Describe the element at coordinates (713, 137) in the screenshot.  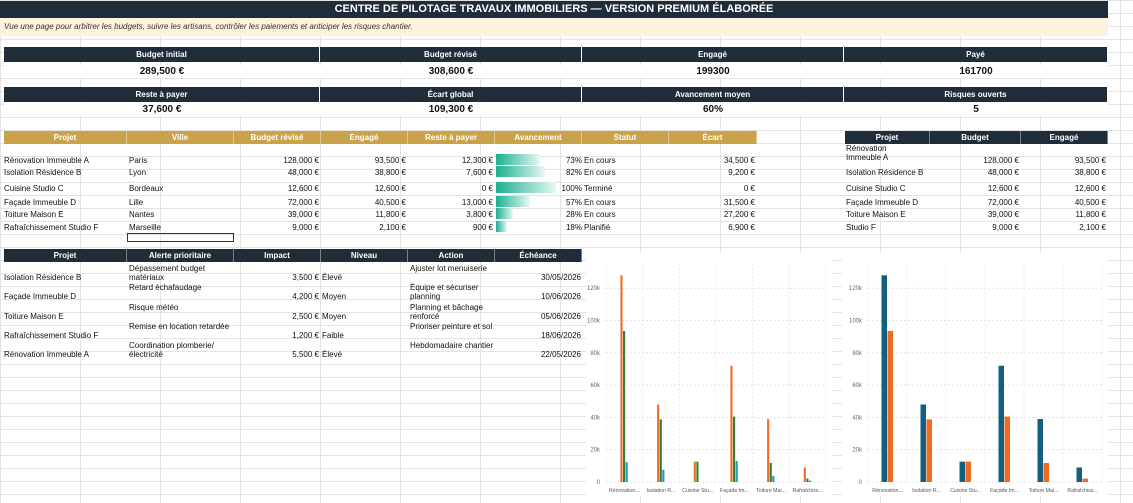
I see `col-header-ecart: Écart` at that location.